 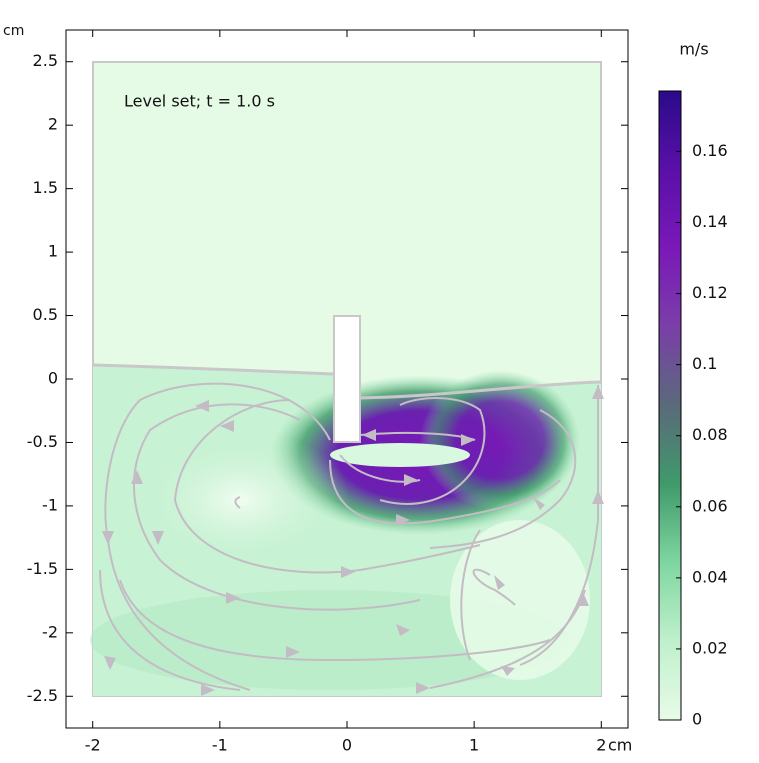 What do you see at coordinates (53, 251) in the screenshot?
I see `y-tick-label: 1` at bounding box center [53, 251].